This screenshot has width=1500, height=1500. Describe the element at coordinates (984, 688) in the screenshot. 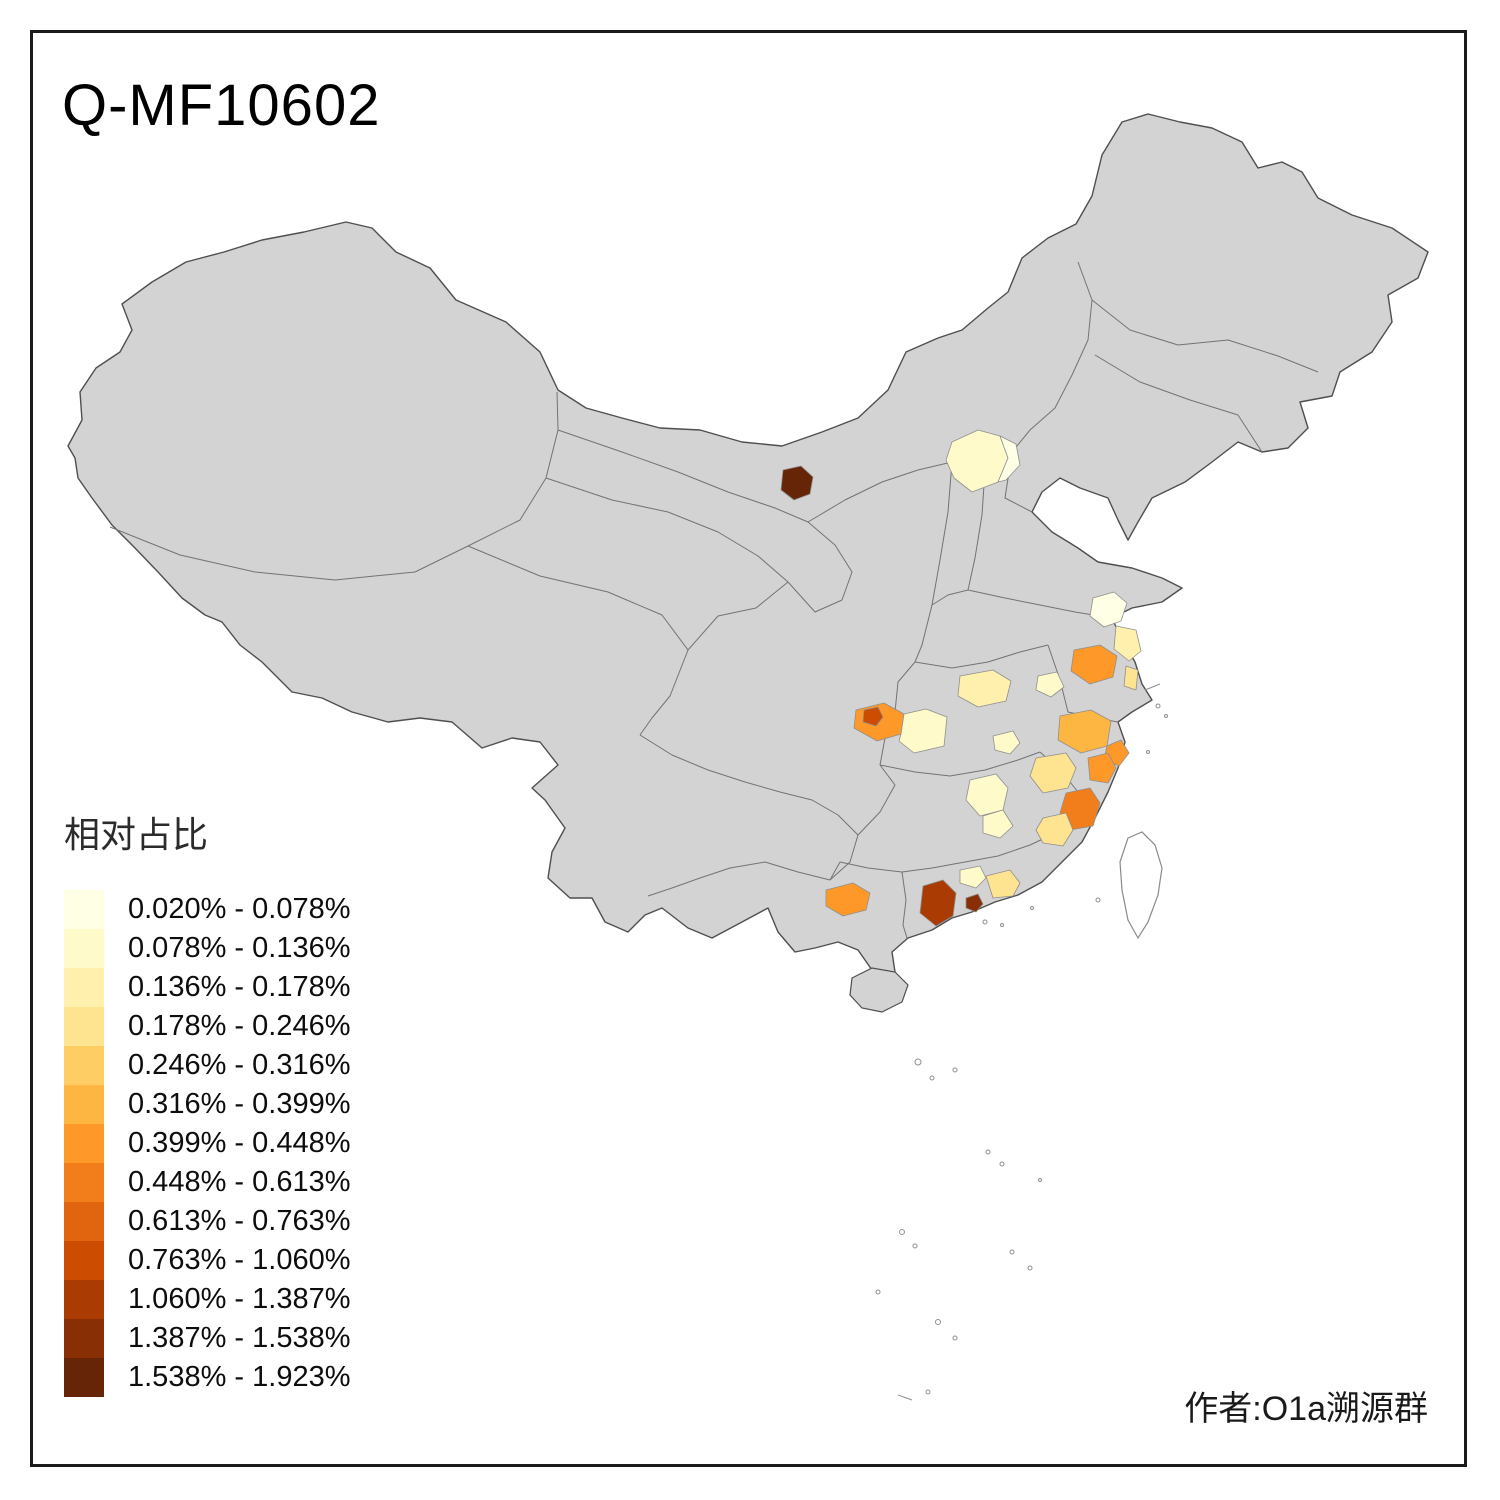

I see `region-patch-hubei-east` at that location.